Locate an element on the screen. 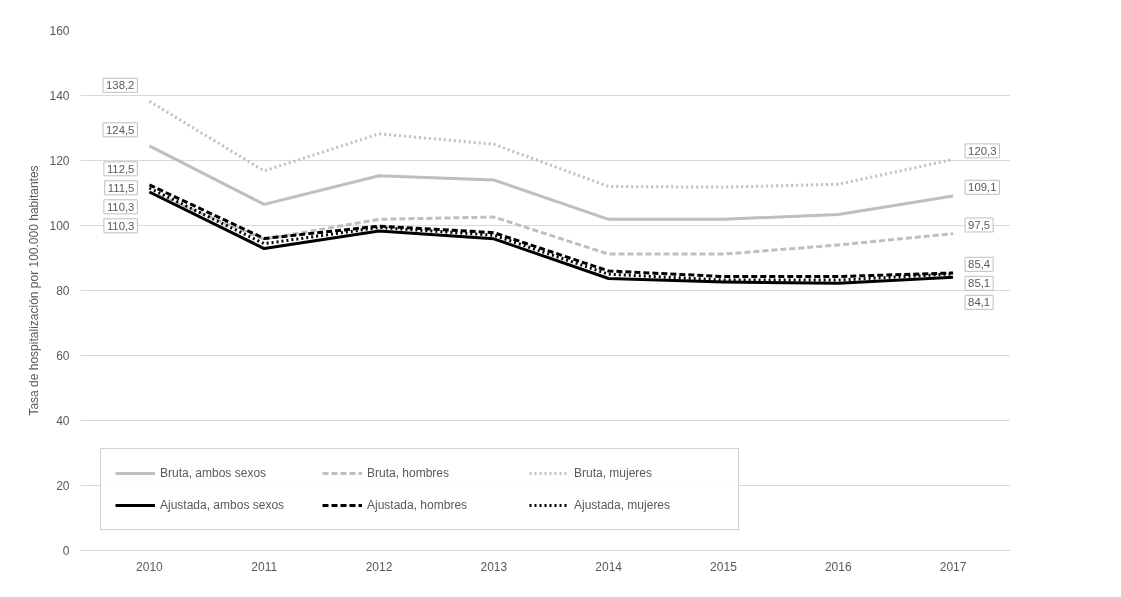 The height and width of the screenshot is (597, 1121). x-tick-label: 2015 is located at coordinates (724, 566).